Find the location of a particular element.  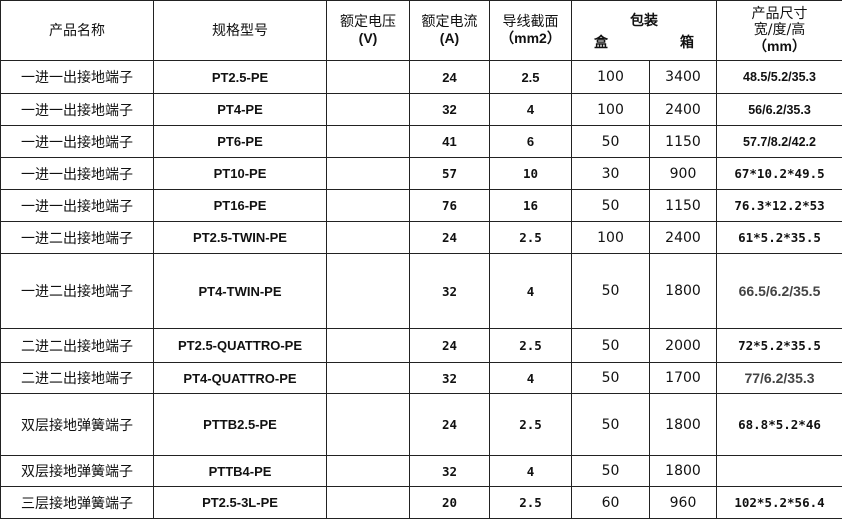

voltage-label: 额定电压 is located at coordinates (368, 22).